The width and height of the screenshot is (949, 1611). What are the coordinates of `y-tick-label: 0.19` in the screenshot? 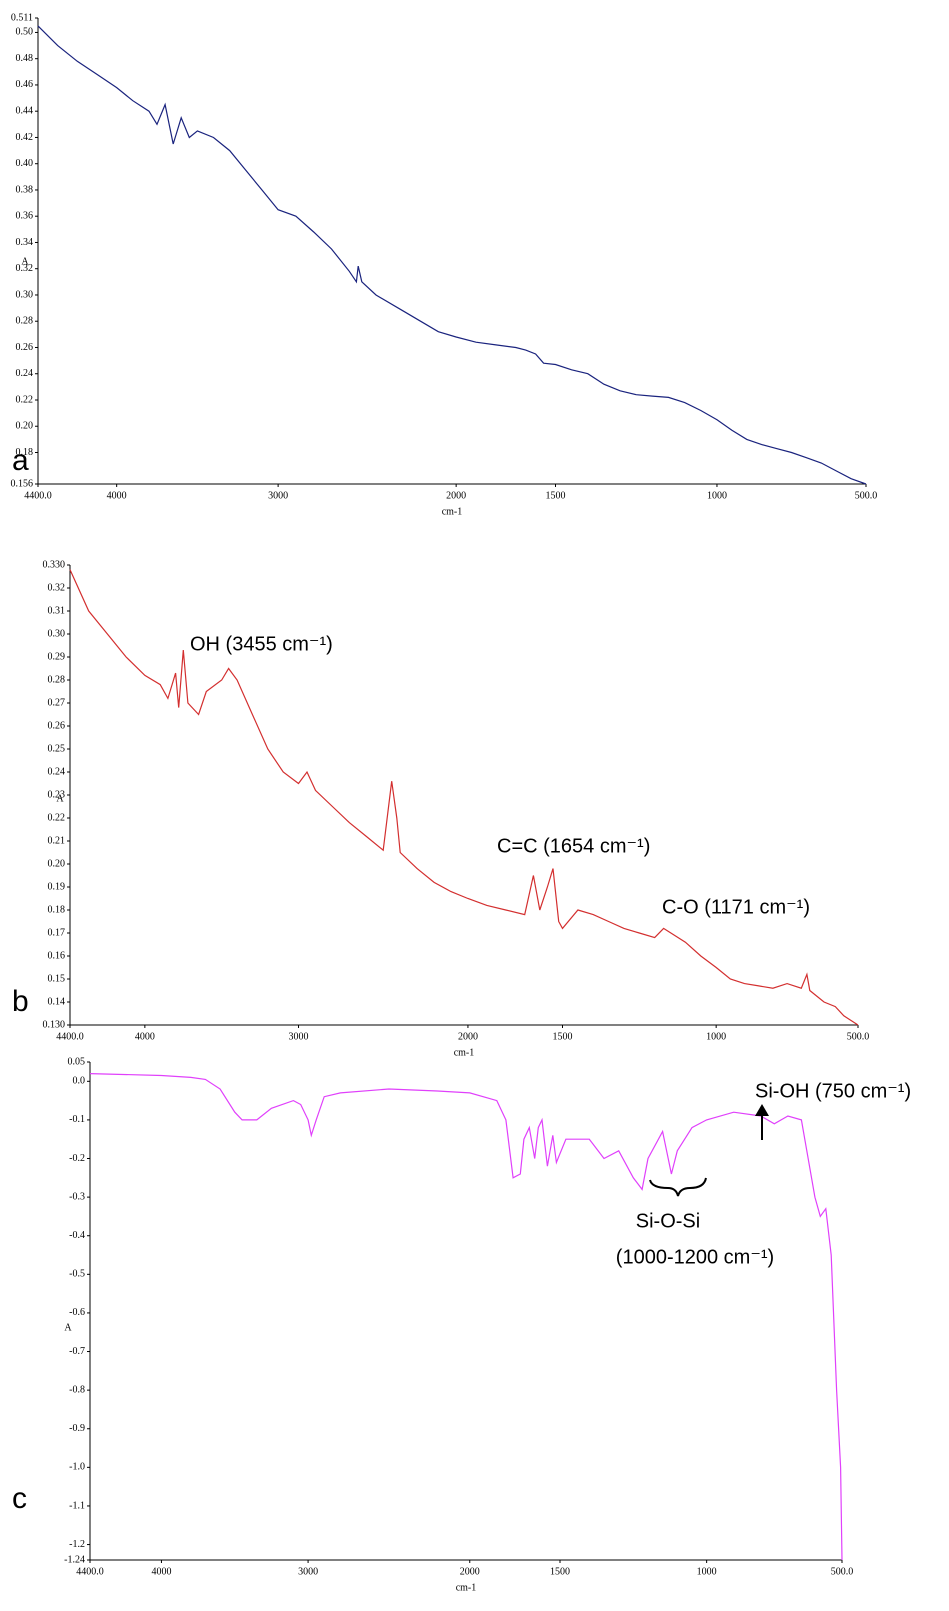 It's located at (57, 886).